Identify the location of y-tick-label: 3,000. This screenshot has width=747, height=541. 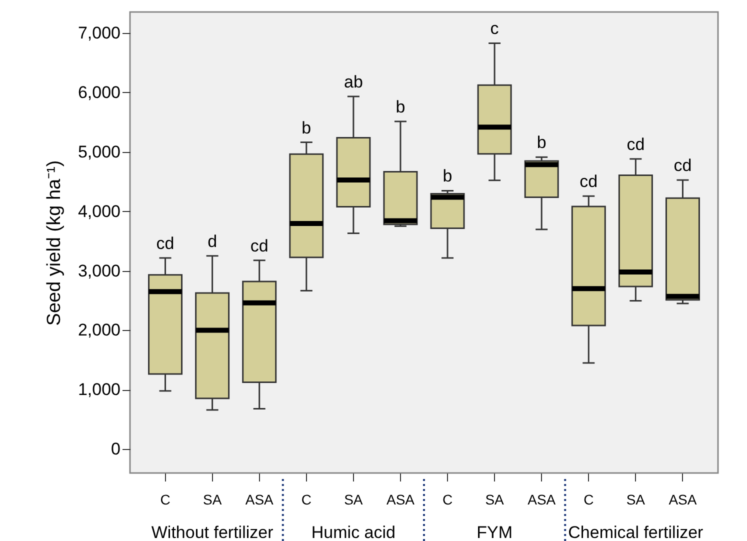
(99, 270).